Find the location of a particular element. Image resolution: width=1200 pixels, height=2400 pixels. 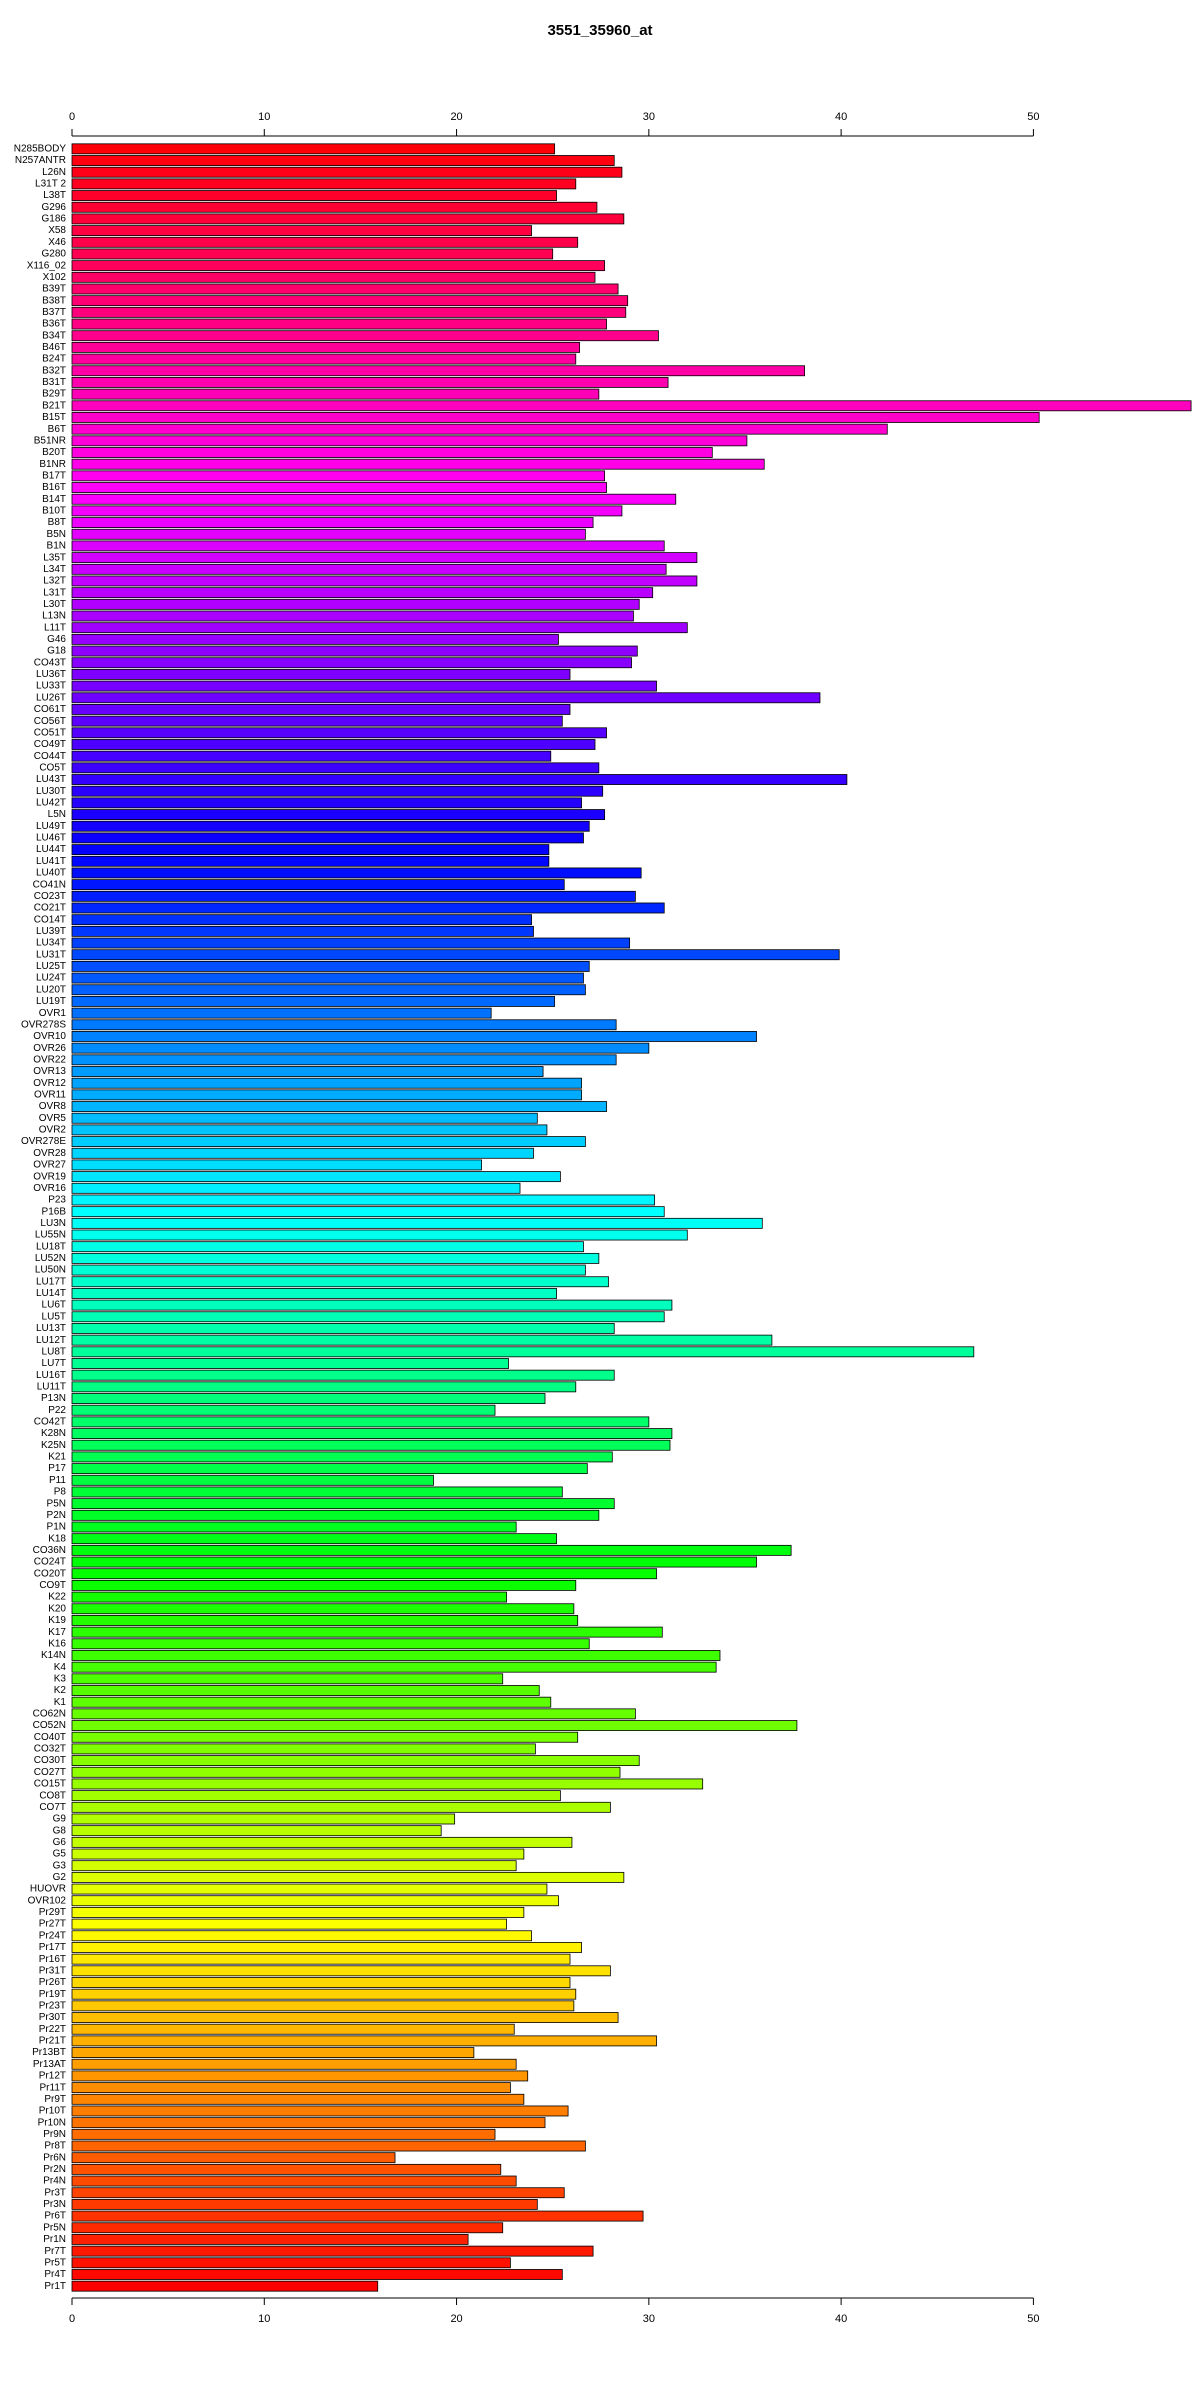

category-label: G8 is located at coordinates (60, 1830).